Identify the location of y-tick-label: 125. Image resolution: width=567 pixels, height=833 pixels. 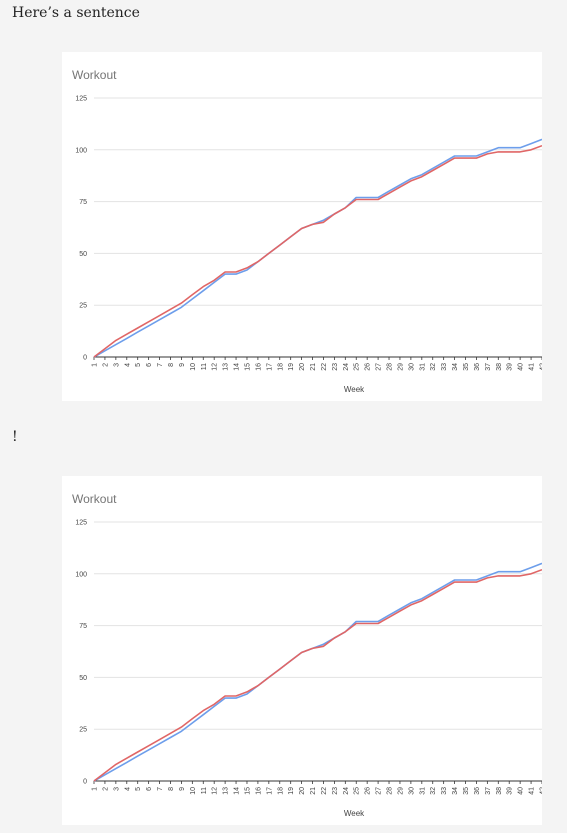
(81, 99).